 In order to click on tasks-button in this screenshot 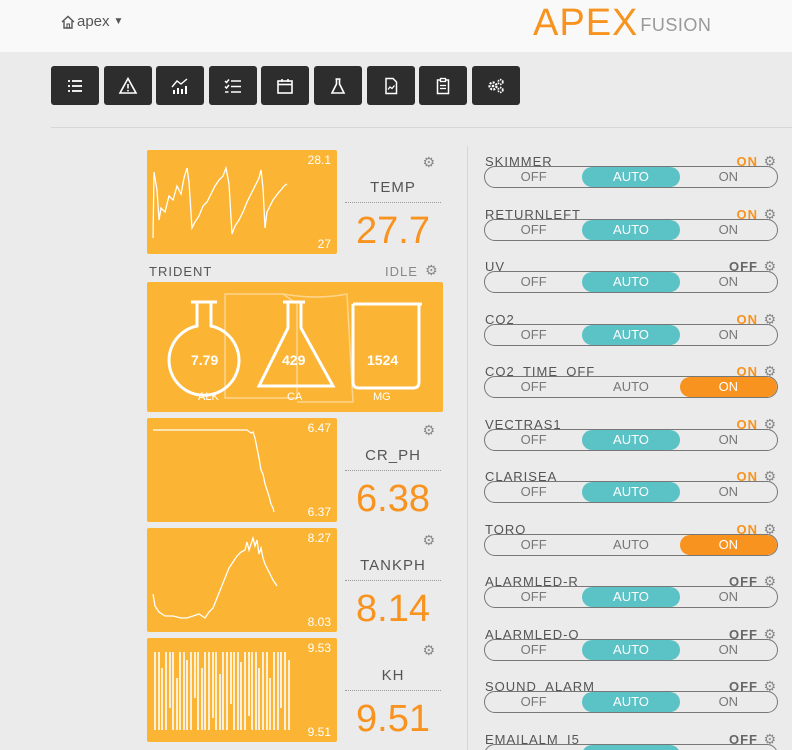, I will do `click(232, 85)`.